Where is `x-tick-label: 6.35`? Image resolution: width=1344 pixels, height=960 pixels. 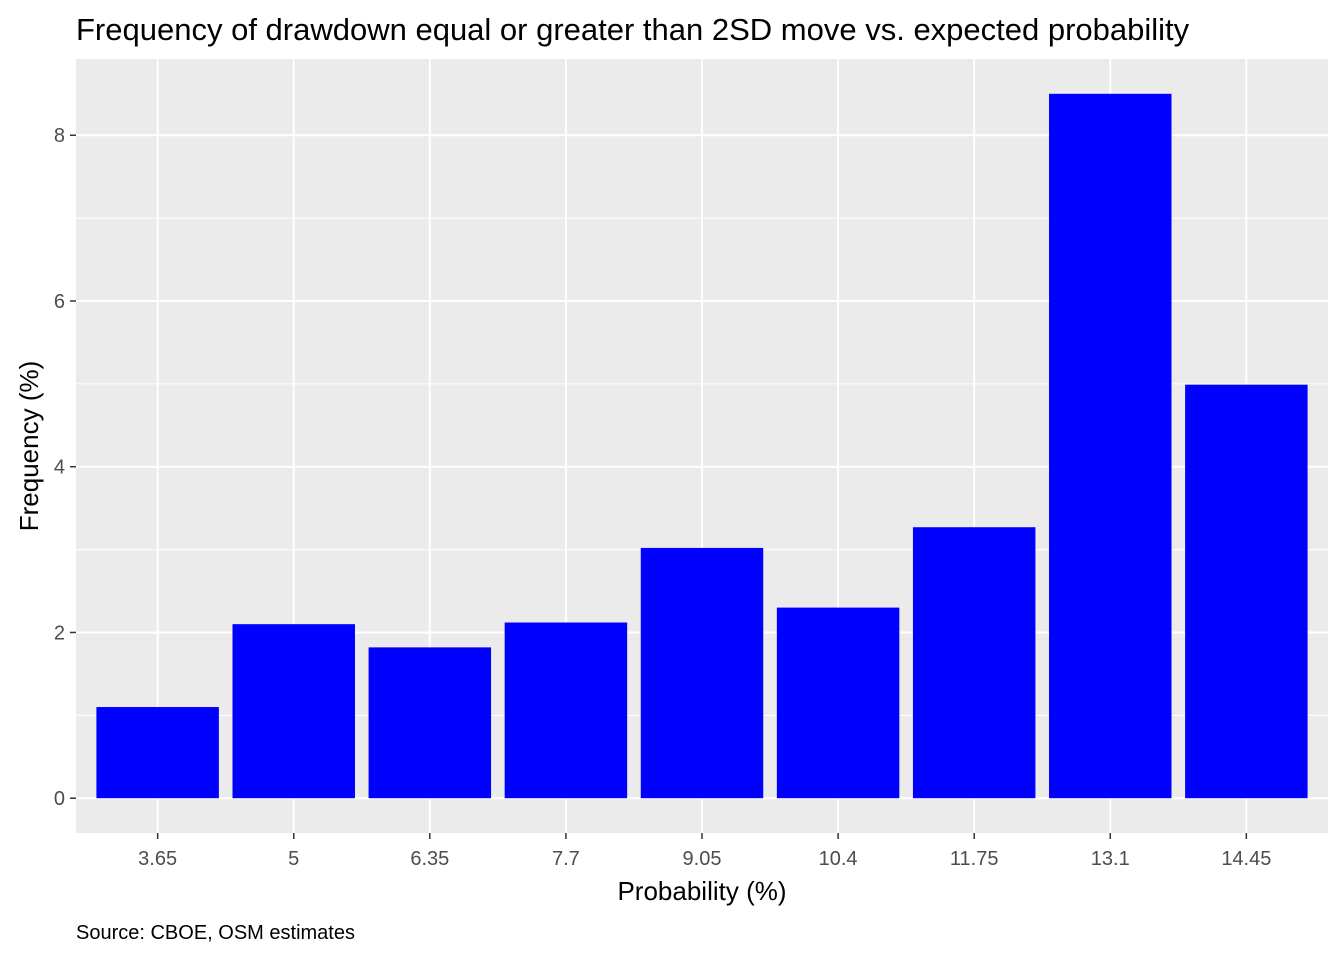
x-tick-label: 6.35 is located at coordinates (429, 859).